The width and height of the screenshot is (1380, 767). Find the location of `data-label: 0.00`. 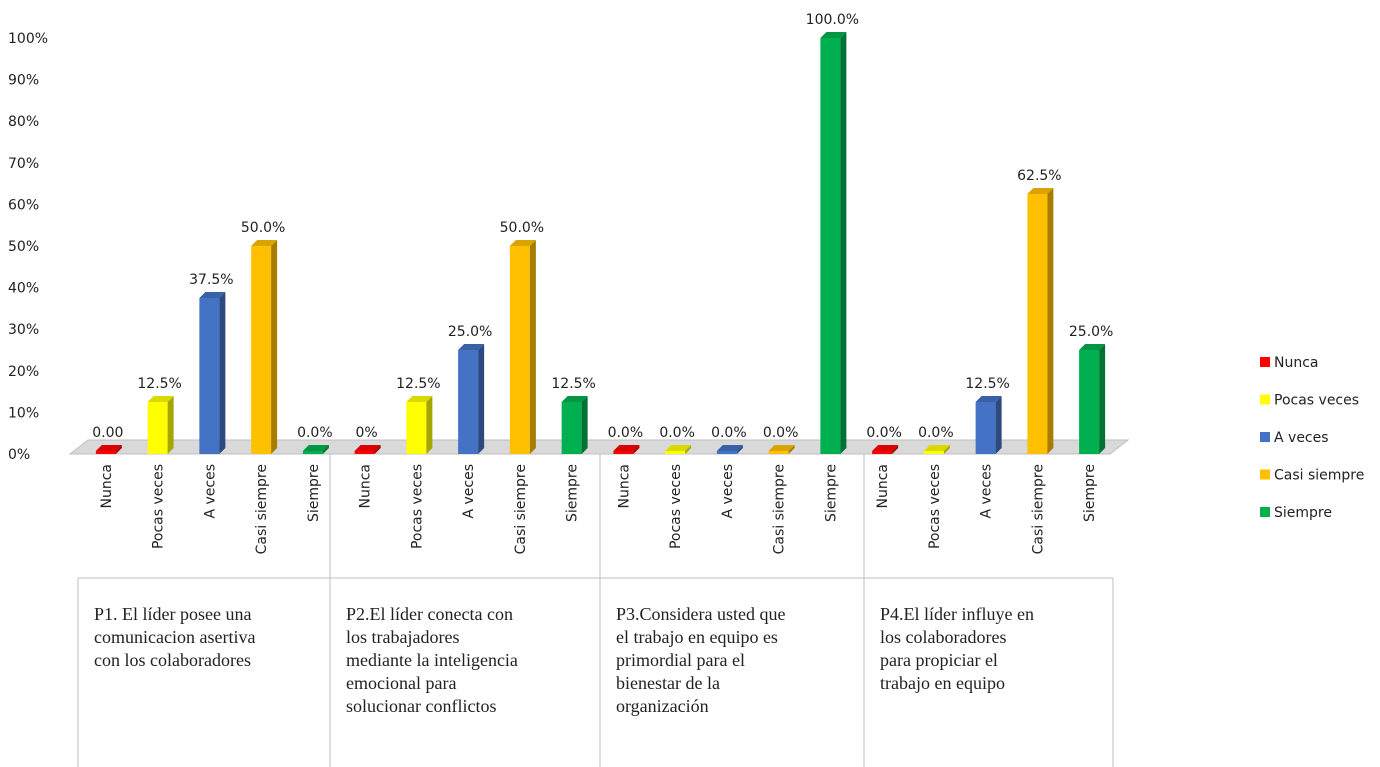

data-label: 0.00 is located at coordinates (107, 433).